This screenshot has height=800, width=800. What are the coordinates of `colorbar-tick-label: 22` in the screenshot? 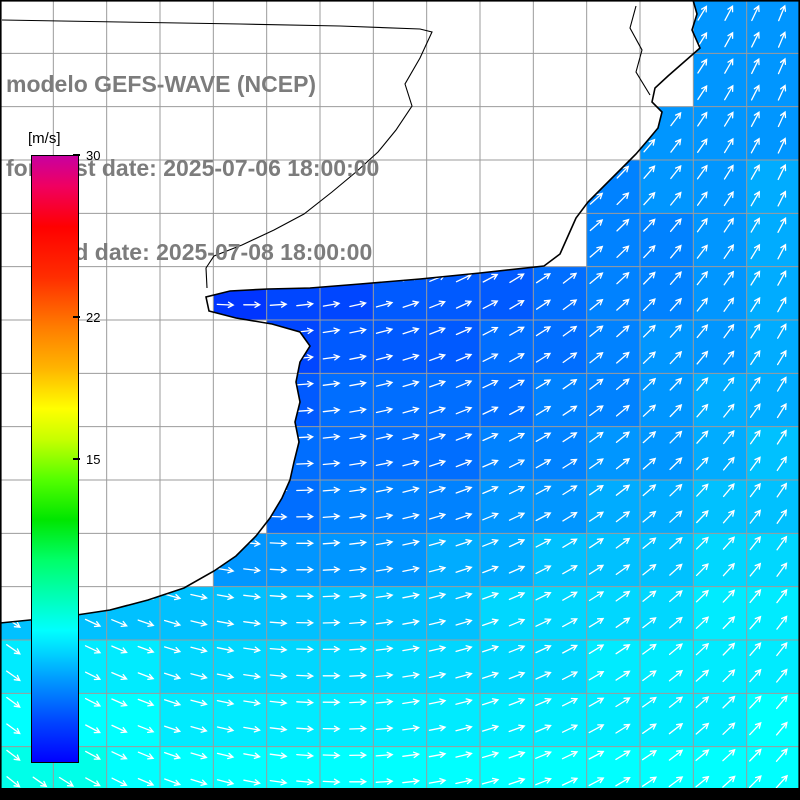 It's located at (93, 318).